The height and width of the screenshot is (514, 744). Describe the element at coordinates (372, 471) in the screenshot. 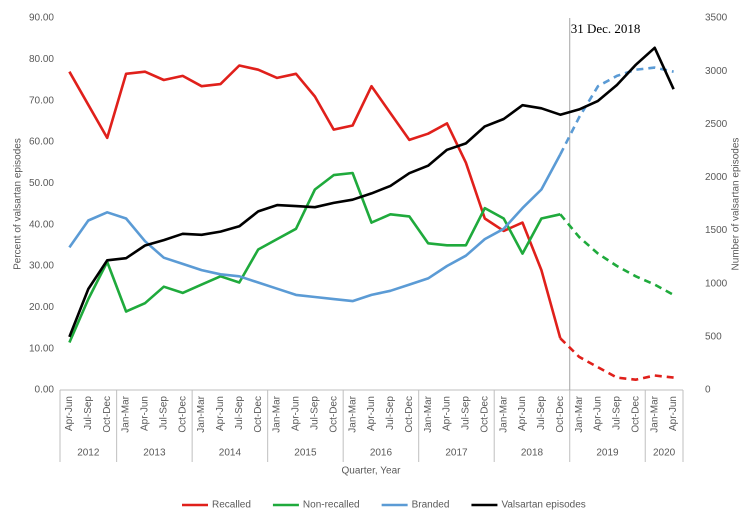

I see `x-axis-label: Quarter, Year` at that location.